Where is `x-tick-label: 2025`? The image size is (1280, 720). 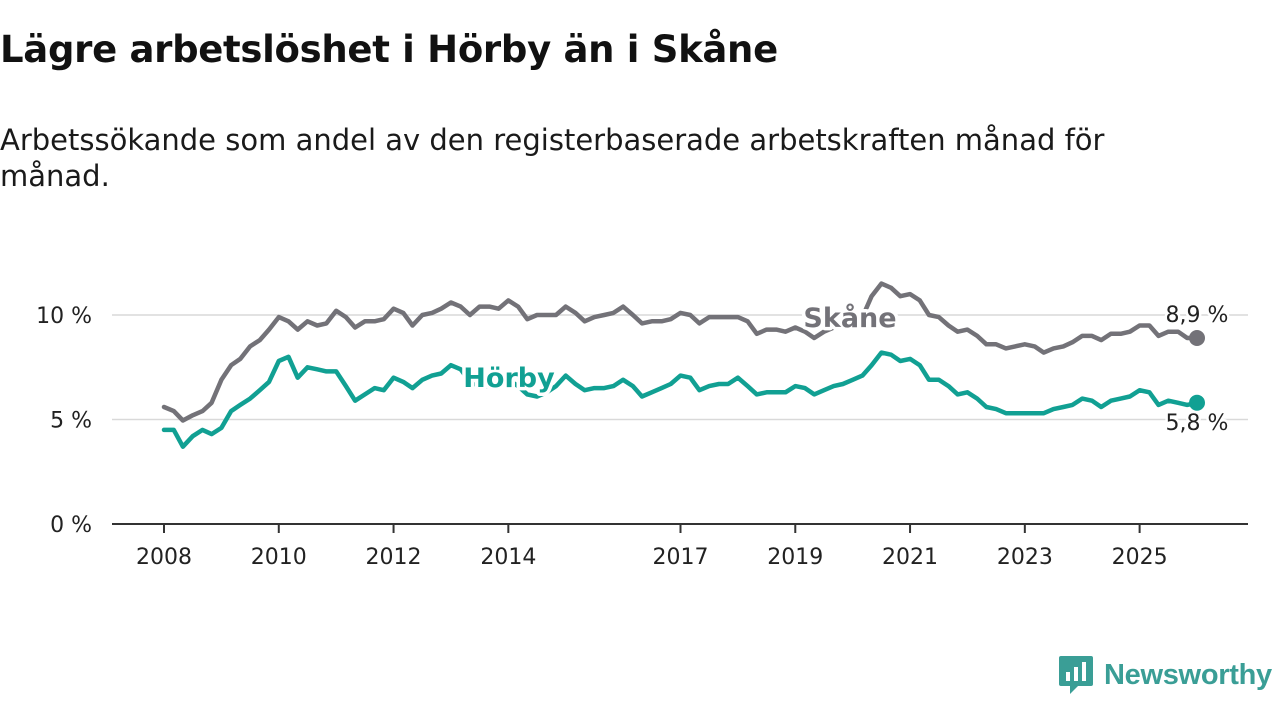 x-tick-label: 2025 is located at coordinates (1140, 557).